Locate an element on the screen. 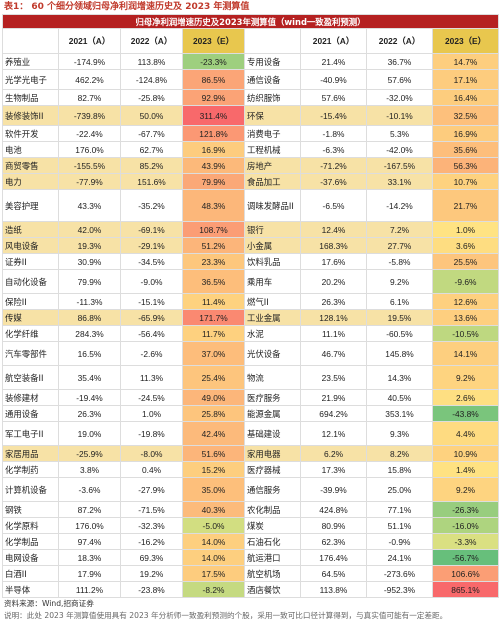  industry-name-cell: 风电设备 is located at coordinates (30, 245).